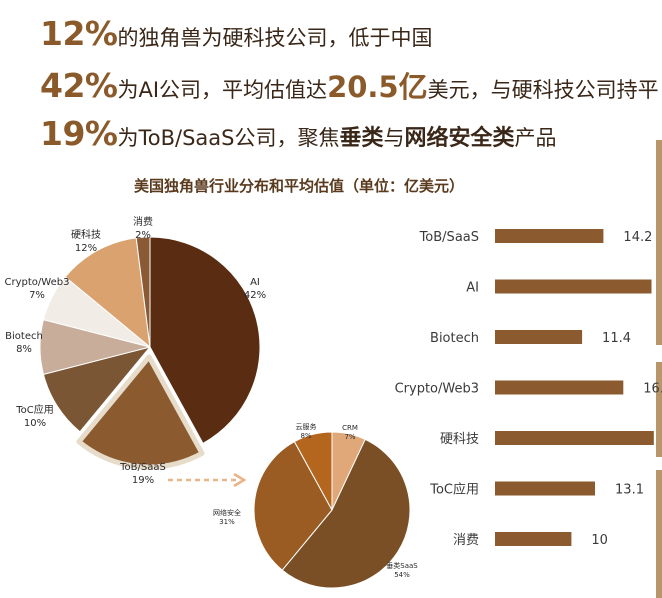 The height and width of the screenshot is (598, 662). I want to click on pie-label-name-2: ToC应用, so click(34, 409).